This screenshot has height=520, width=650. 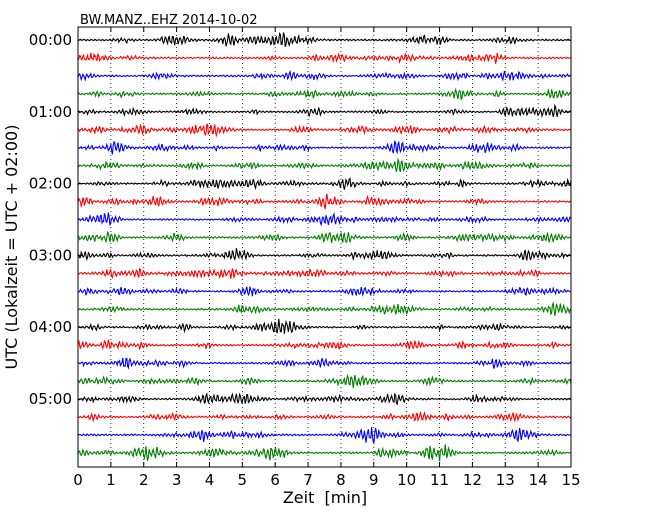 I want to click on y-tick-labels: 00:00 01:00 02:00 03:00 04:00 05:00, so click(x=50, y=219).